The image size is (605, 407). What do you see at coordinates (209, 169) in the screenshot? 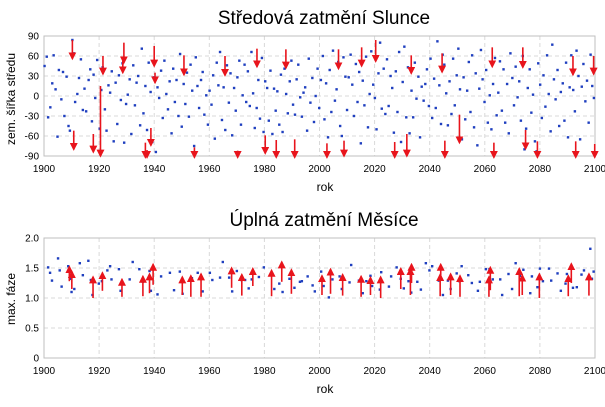
I see `x-tick-label: 1960` at bounding box center [209, 169].